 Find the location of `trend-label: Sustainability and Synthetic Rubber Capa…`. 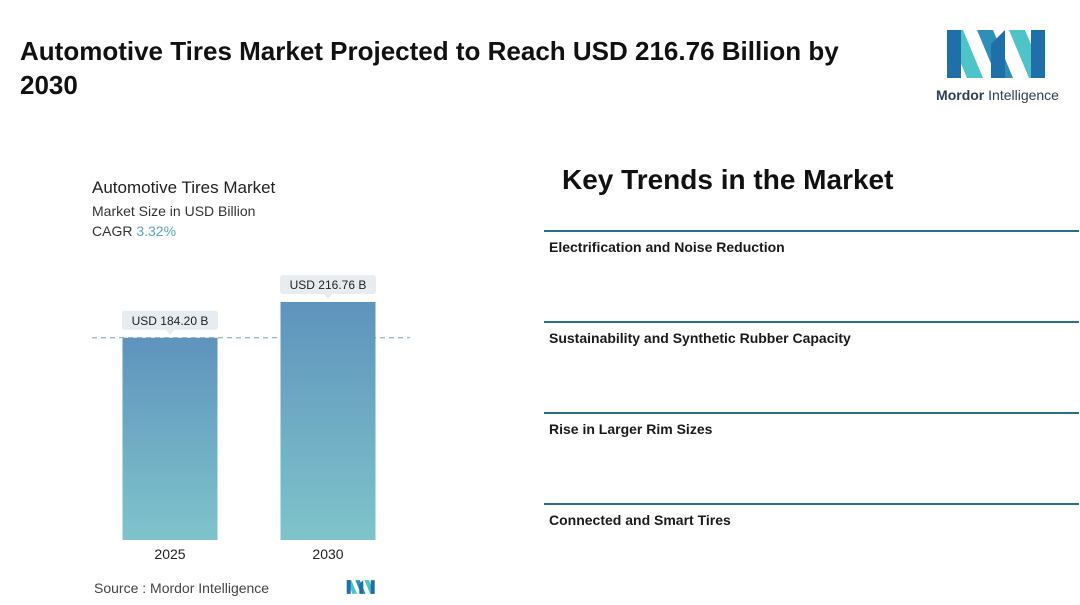

trend-label: Sustainability and Synthetic Rubber Capa… is located at coordinates (700, 338).